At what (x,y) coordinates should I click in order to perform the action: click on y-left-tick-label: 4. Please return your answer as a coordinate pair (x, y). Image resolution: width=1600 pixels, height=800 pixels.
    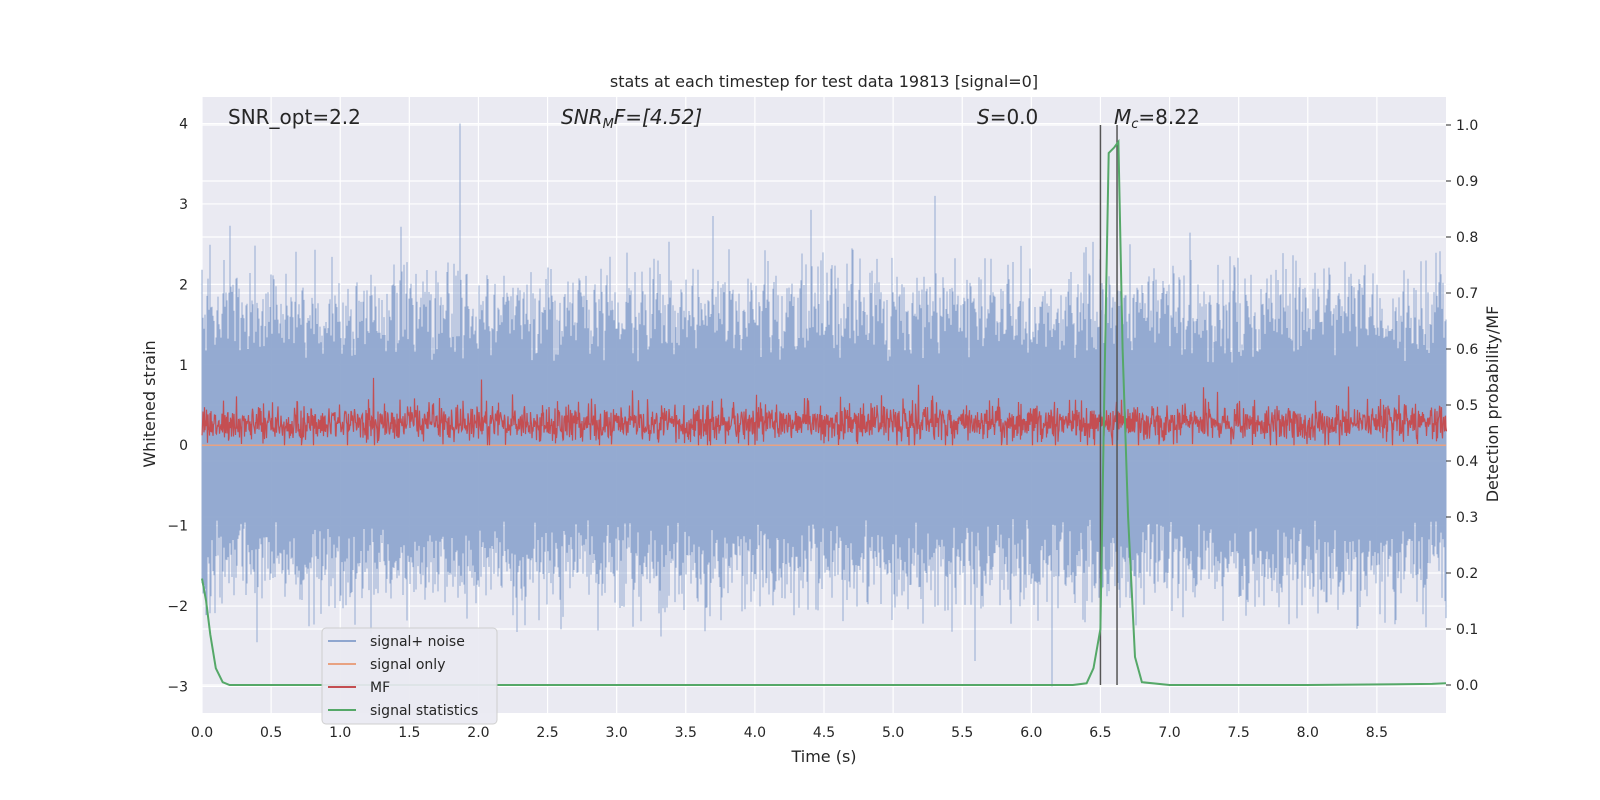
    Looking at the image, I should click on (183, 125).